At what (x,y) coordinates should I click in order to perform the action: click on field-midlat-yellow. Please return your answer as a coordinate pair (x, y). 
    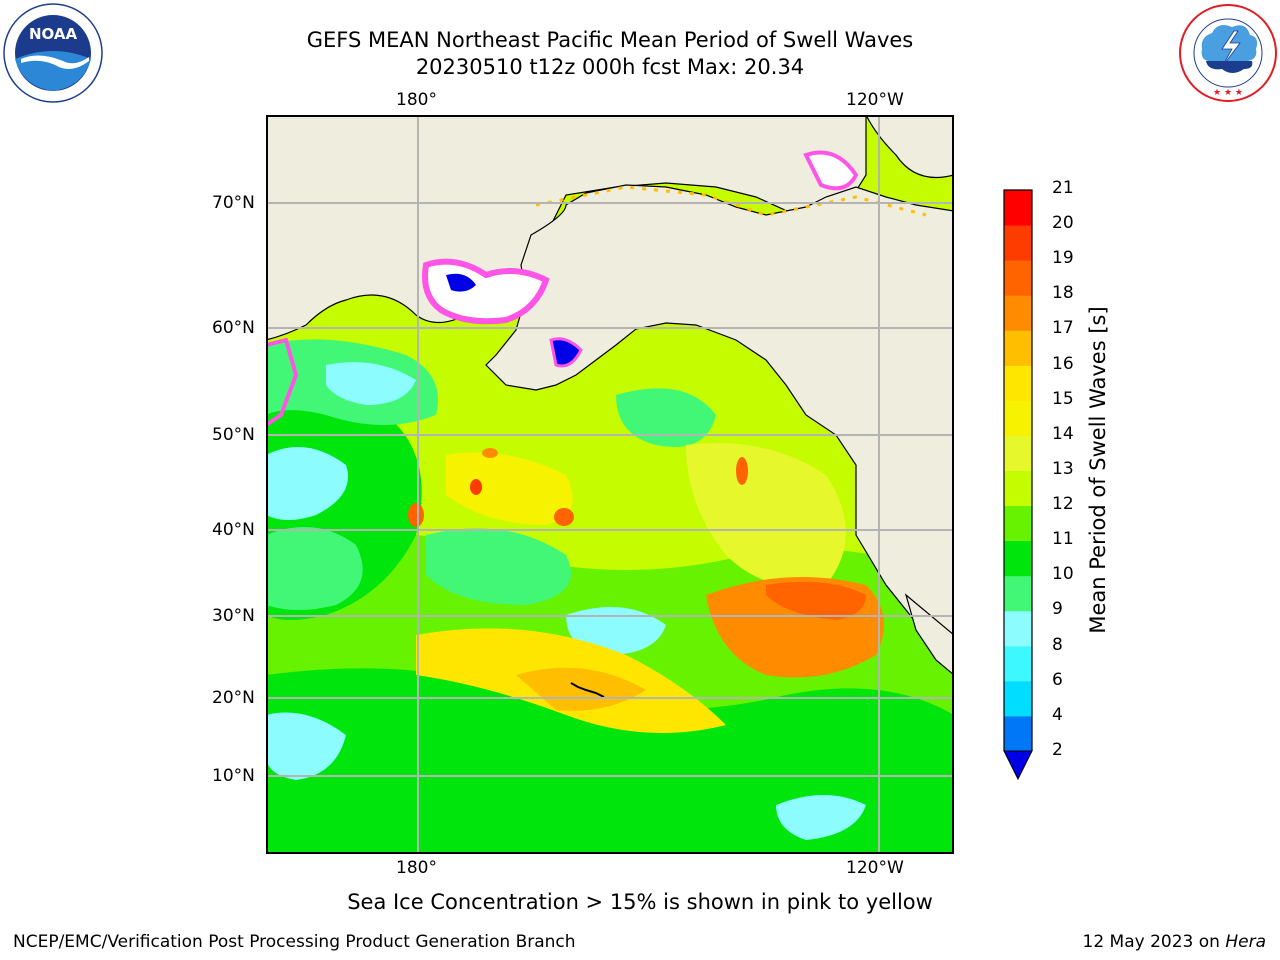
    Looking at the image, I should click on (509, 488).